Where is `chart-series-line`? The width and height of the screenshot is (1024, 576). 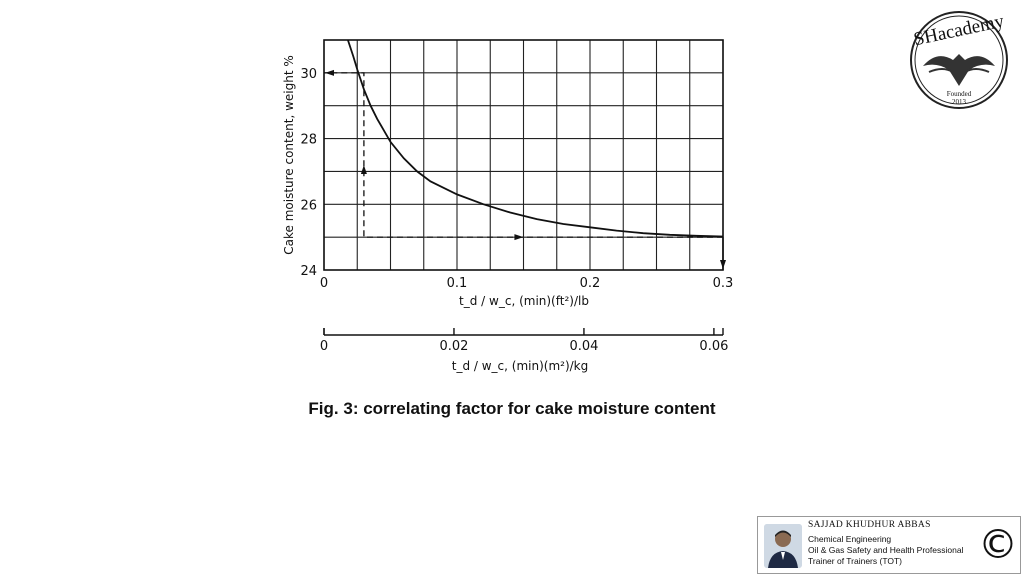
chart-series-line is located at coordinates (535, 138).